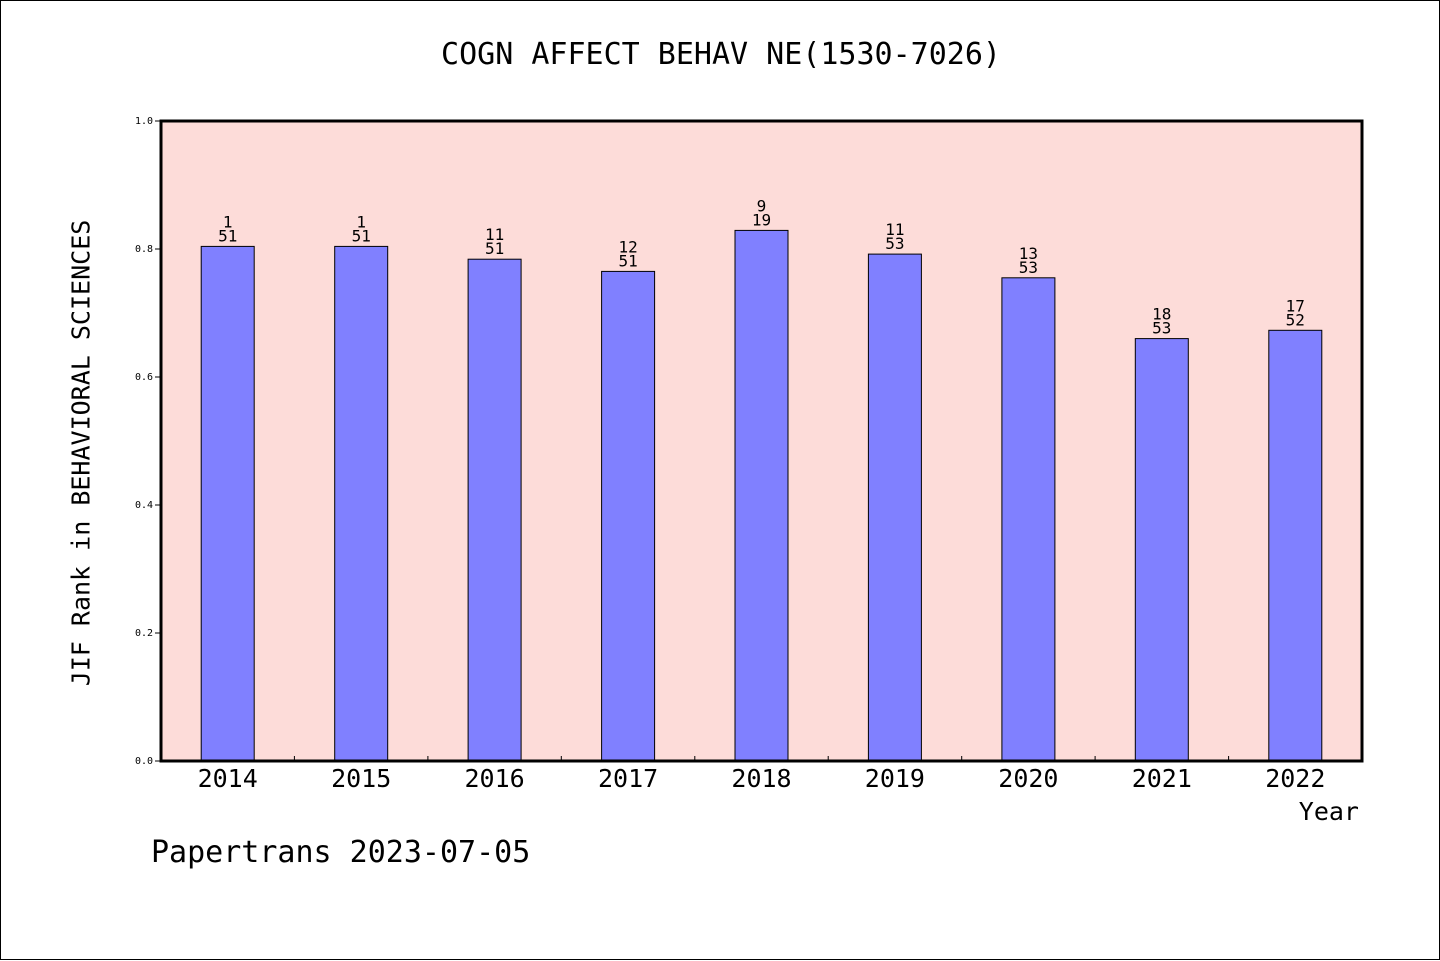 Image resolution: width=1440 pixels, height=961 pixels. Describe the element at coordinates (895, 778) in the screenshot. I see `x-tick-label: 2019` at that location.